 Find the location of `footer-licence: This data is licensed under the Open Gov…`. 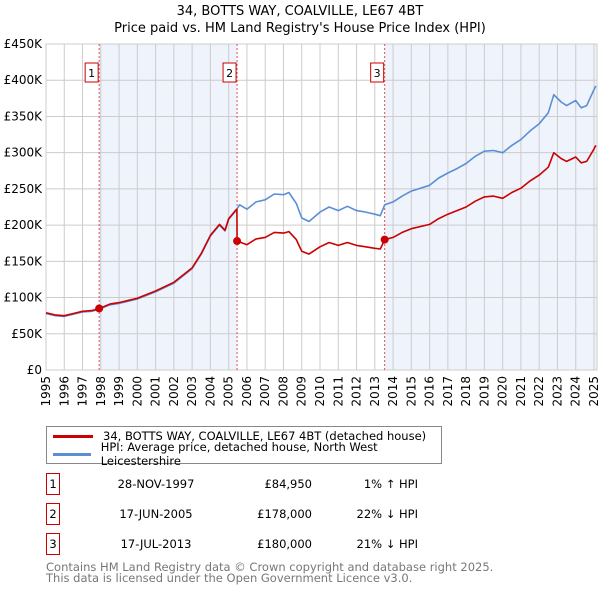

footer-licence: This data is licensed under the Open Gov… is located at coordinates (229, 578).